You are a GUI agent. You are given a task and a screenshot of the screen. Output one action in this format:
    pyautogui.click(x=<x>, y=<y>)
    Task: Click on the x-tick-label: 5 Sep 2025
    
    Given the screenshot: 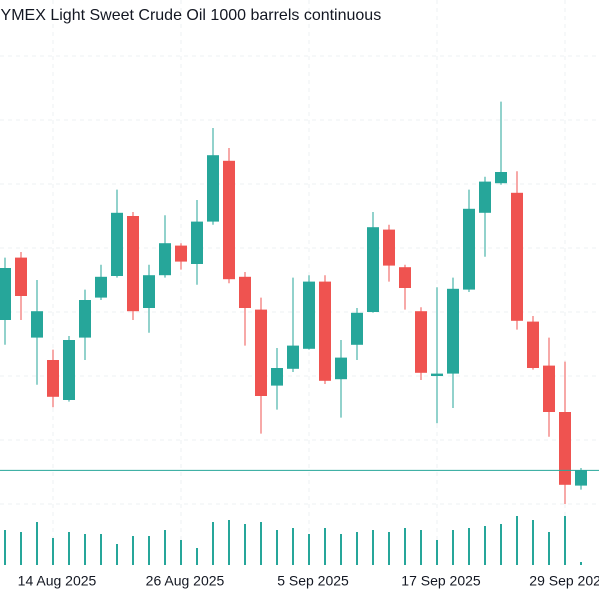 What is the action you would take?
    pyautogui.click(x=313, y=581)
    